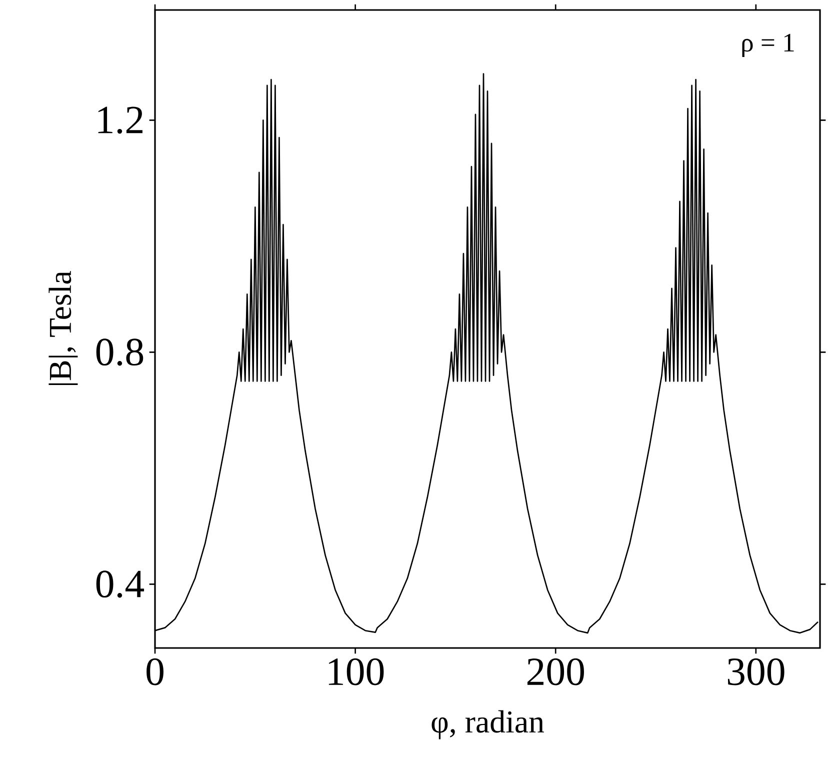 The height and width of the screenshot is (783, 829). I want to click on x-tick-label: 0, so click(155, 672).